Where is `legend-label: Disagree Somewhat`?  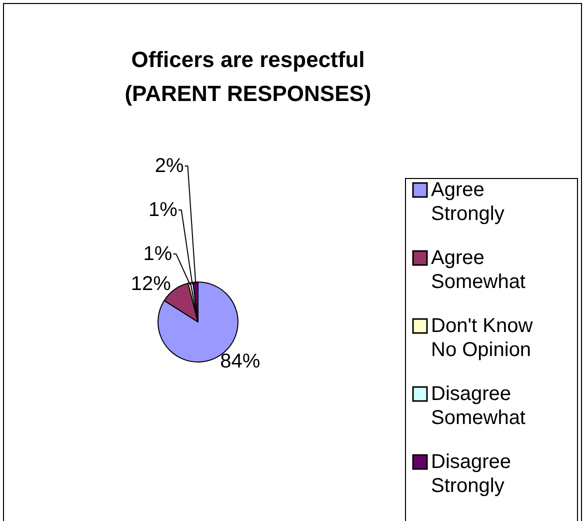
legend-label: Disagree Somewhat is located at coordinates (478, 406).